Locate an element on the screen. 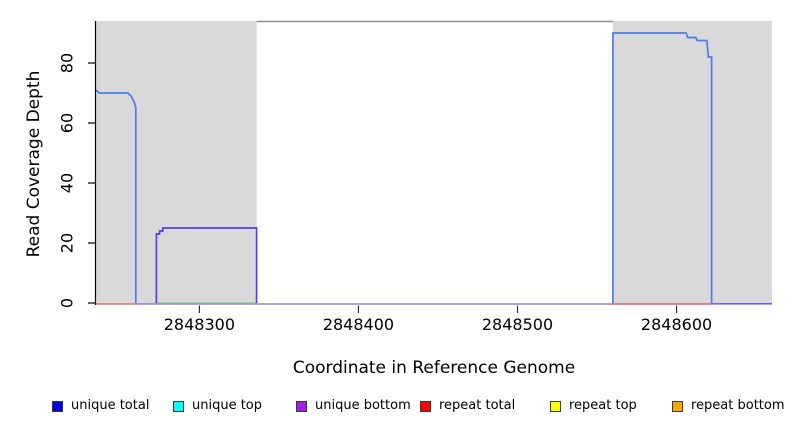 This screenshot has height=432, width=792. legend-item-unique-bottom: unique bottom is located at coordinates (353, 406).